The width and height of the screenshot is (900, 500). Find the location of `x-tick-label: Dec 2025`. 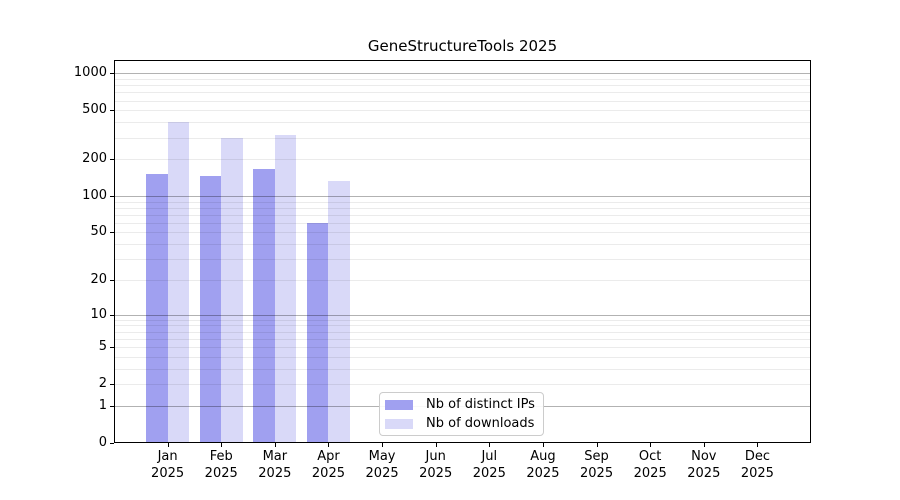

x-tick-label: Dec 2025 is located at coordinates (757, 465).